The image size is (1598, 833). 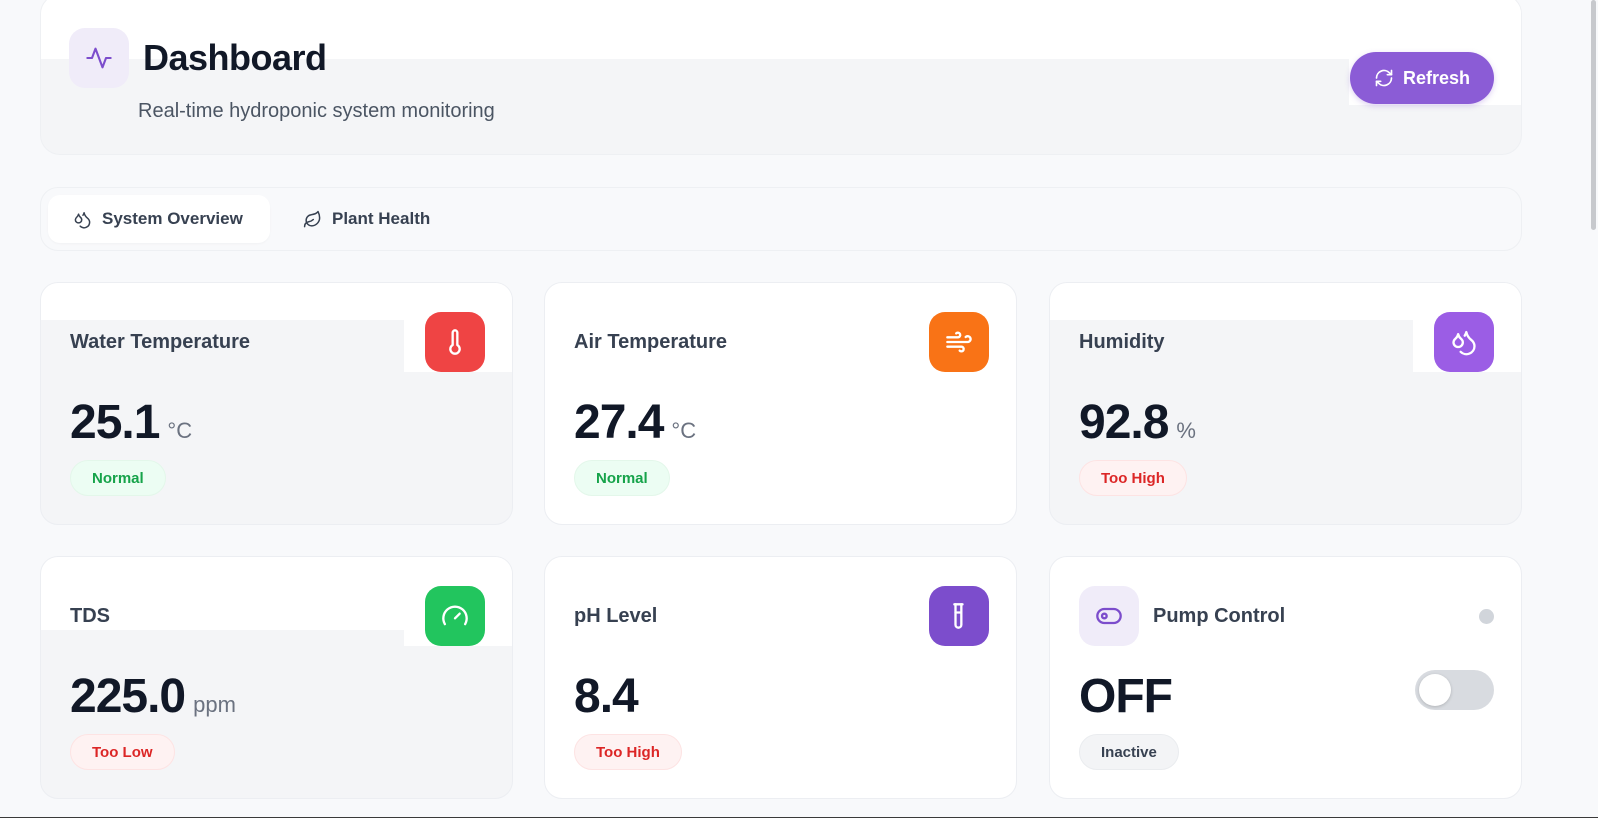 I want to click on tab-system-overview: System Overview, so click(x=159, y=219).